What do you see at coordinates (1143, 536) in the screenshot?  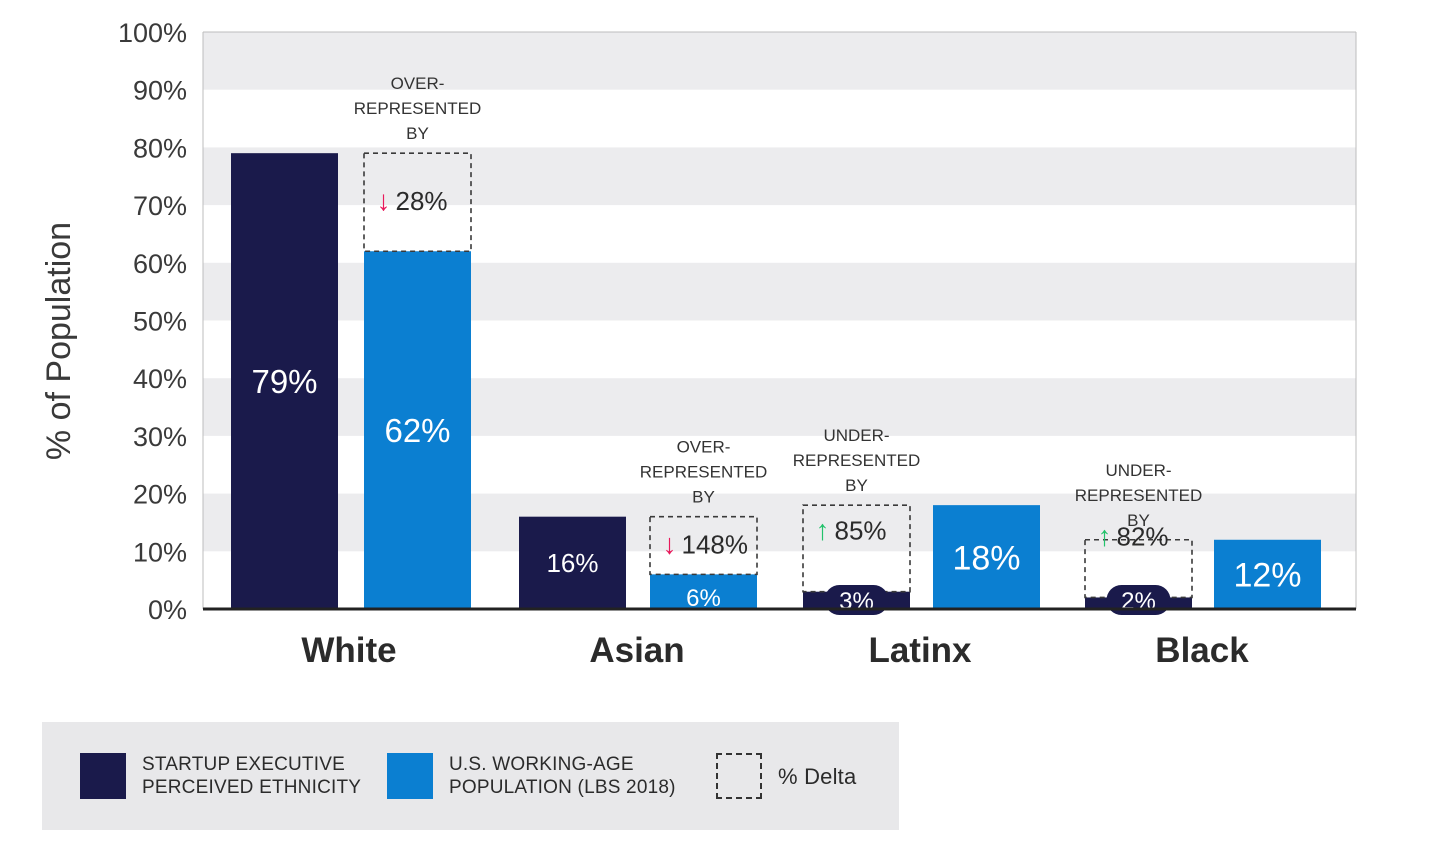 I see `delta-value: 82%` at bounding box center [1143, 536].